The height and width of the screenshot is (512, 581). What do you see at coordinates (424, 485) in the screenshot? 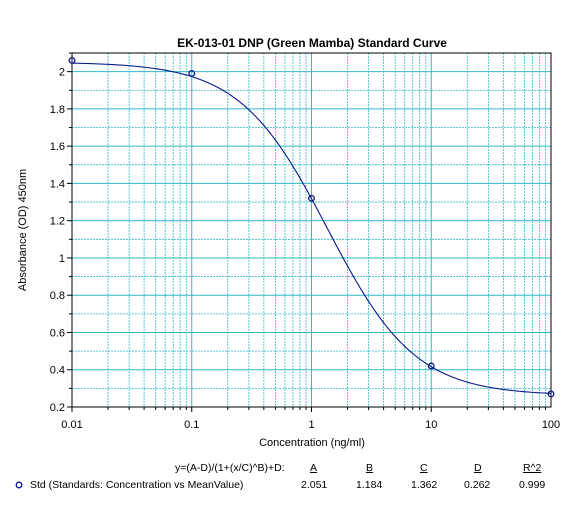
I see `legend-value-c: 1.362` at bounding box center [424, 485].